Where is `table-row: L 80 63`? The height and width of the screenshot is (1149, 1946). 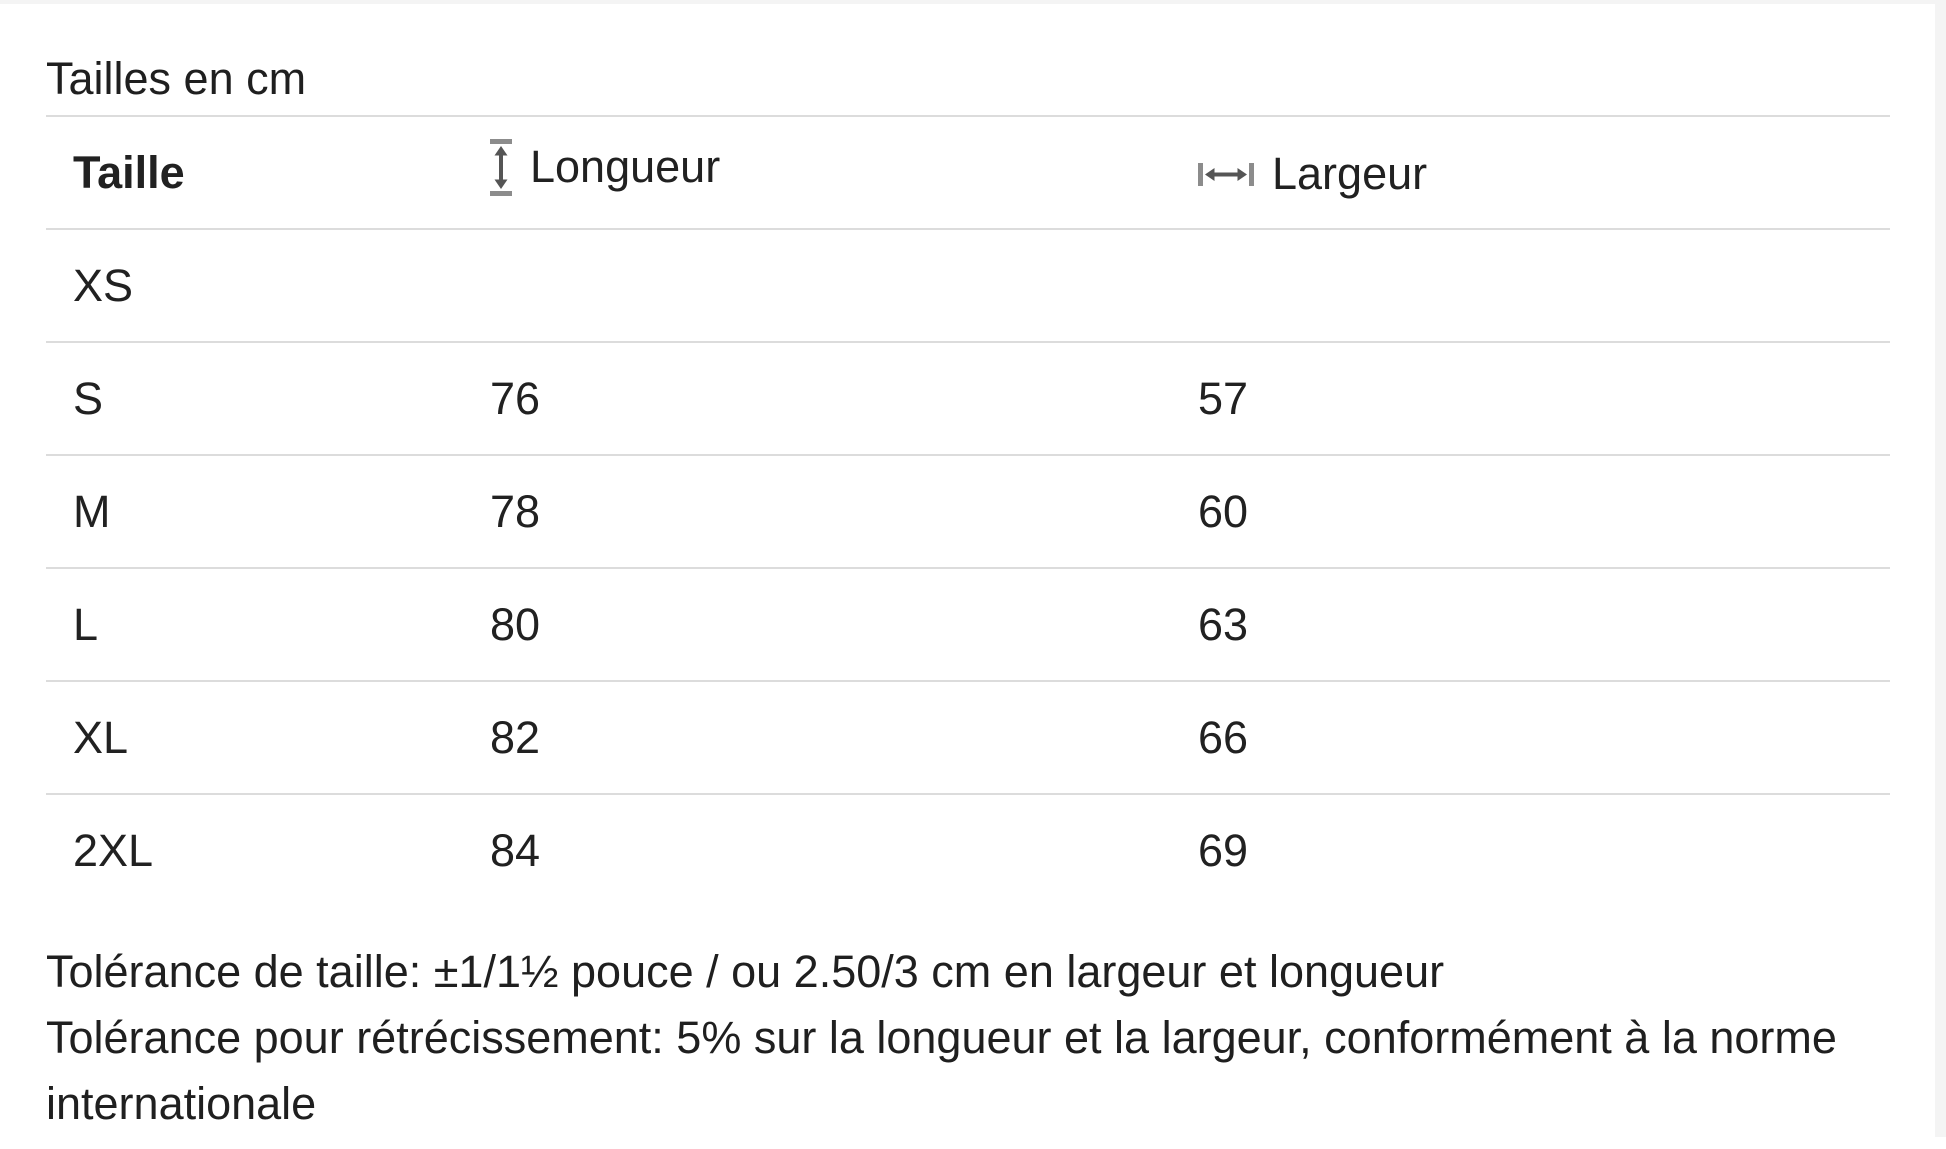 table-row: L 80 63 is located at coordinates (968, 624).